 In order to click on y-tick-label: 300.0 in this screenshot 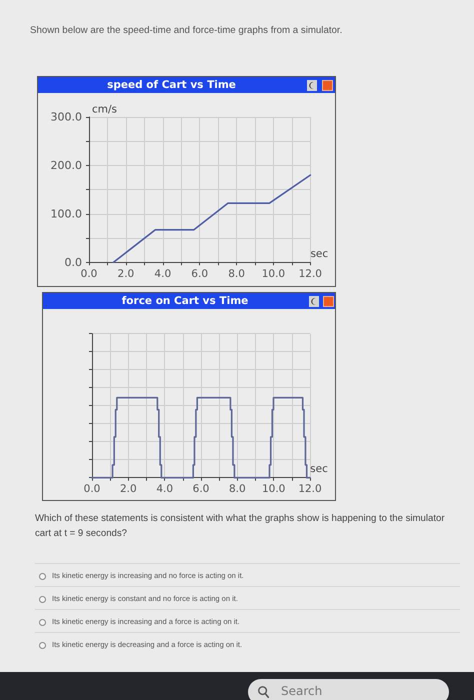, I will do `click(66, 117)`.